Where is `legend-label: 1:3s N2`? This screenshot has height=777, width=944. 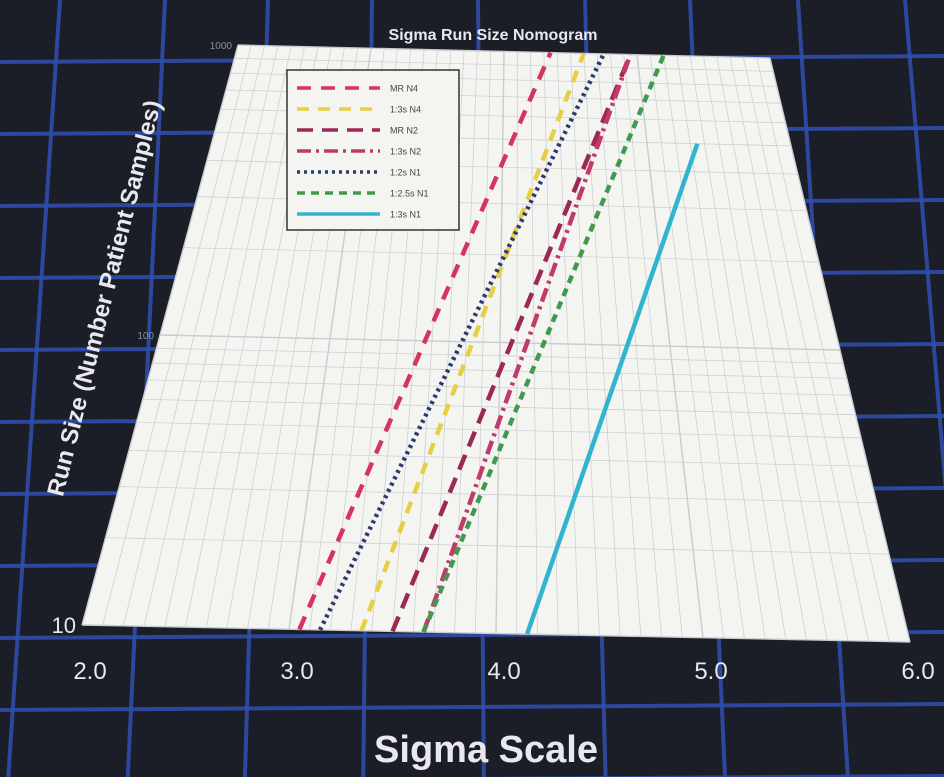 legend-label: 1:3s N2 is located at coordinates (405, 152).